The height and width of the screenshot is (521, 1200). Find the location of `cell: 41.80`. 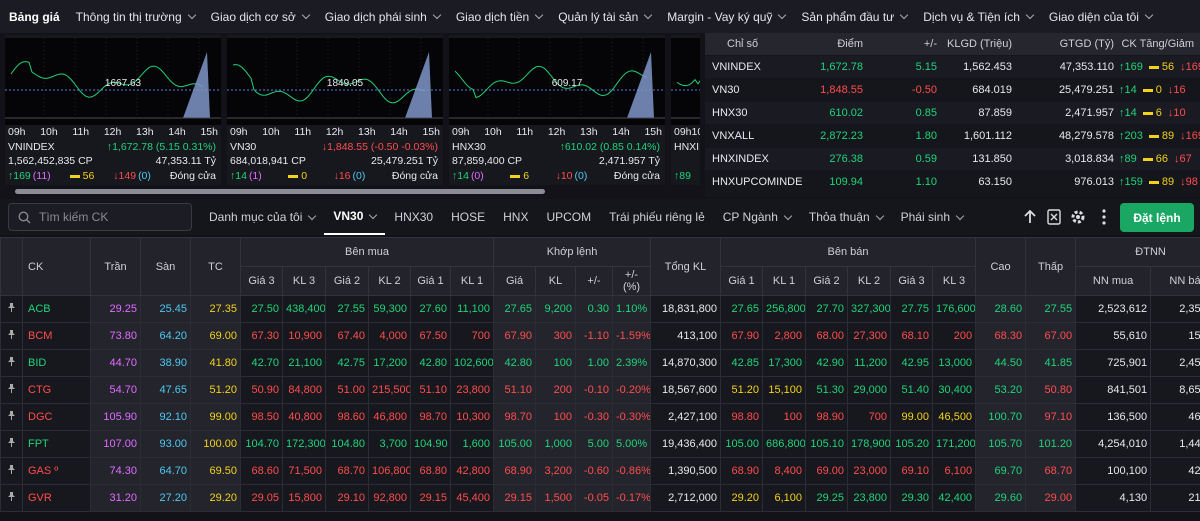

cell: 41.80 is located at coordinates (215, 363).